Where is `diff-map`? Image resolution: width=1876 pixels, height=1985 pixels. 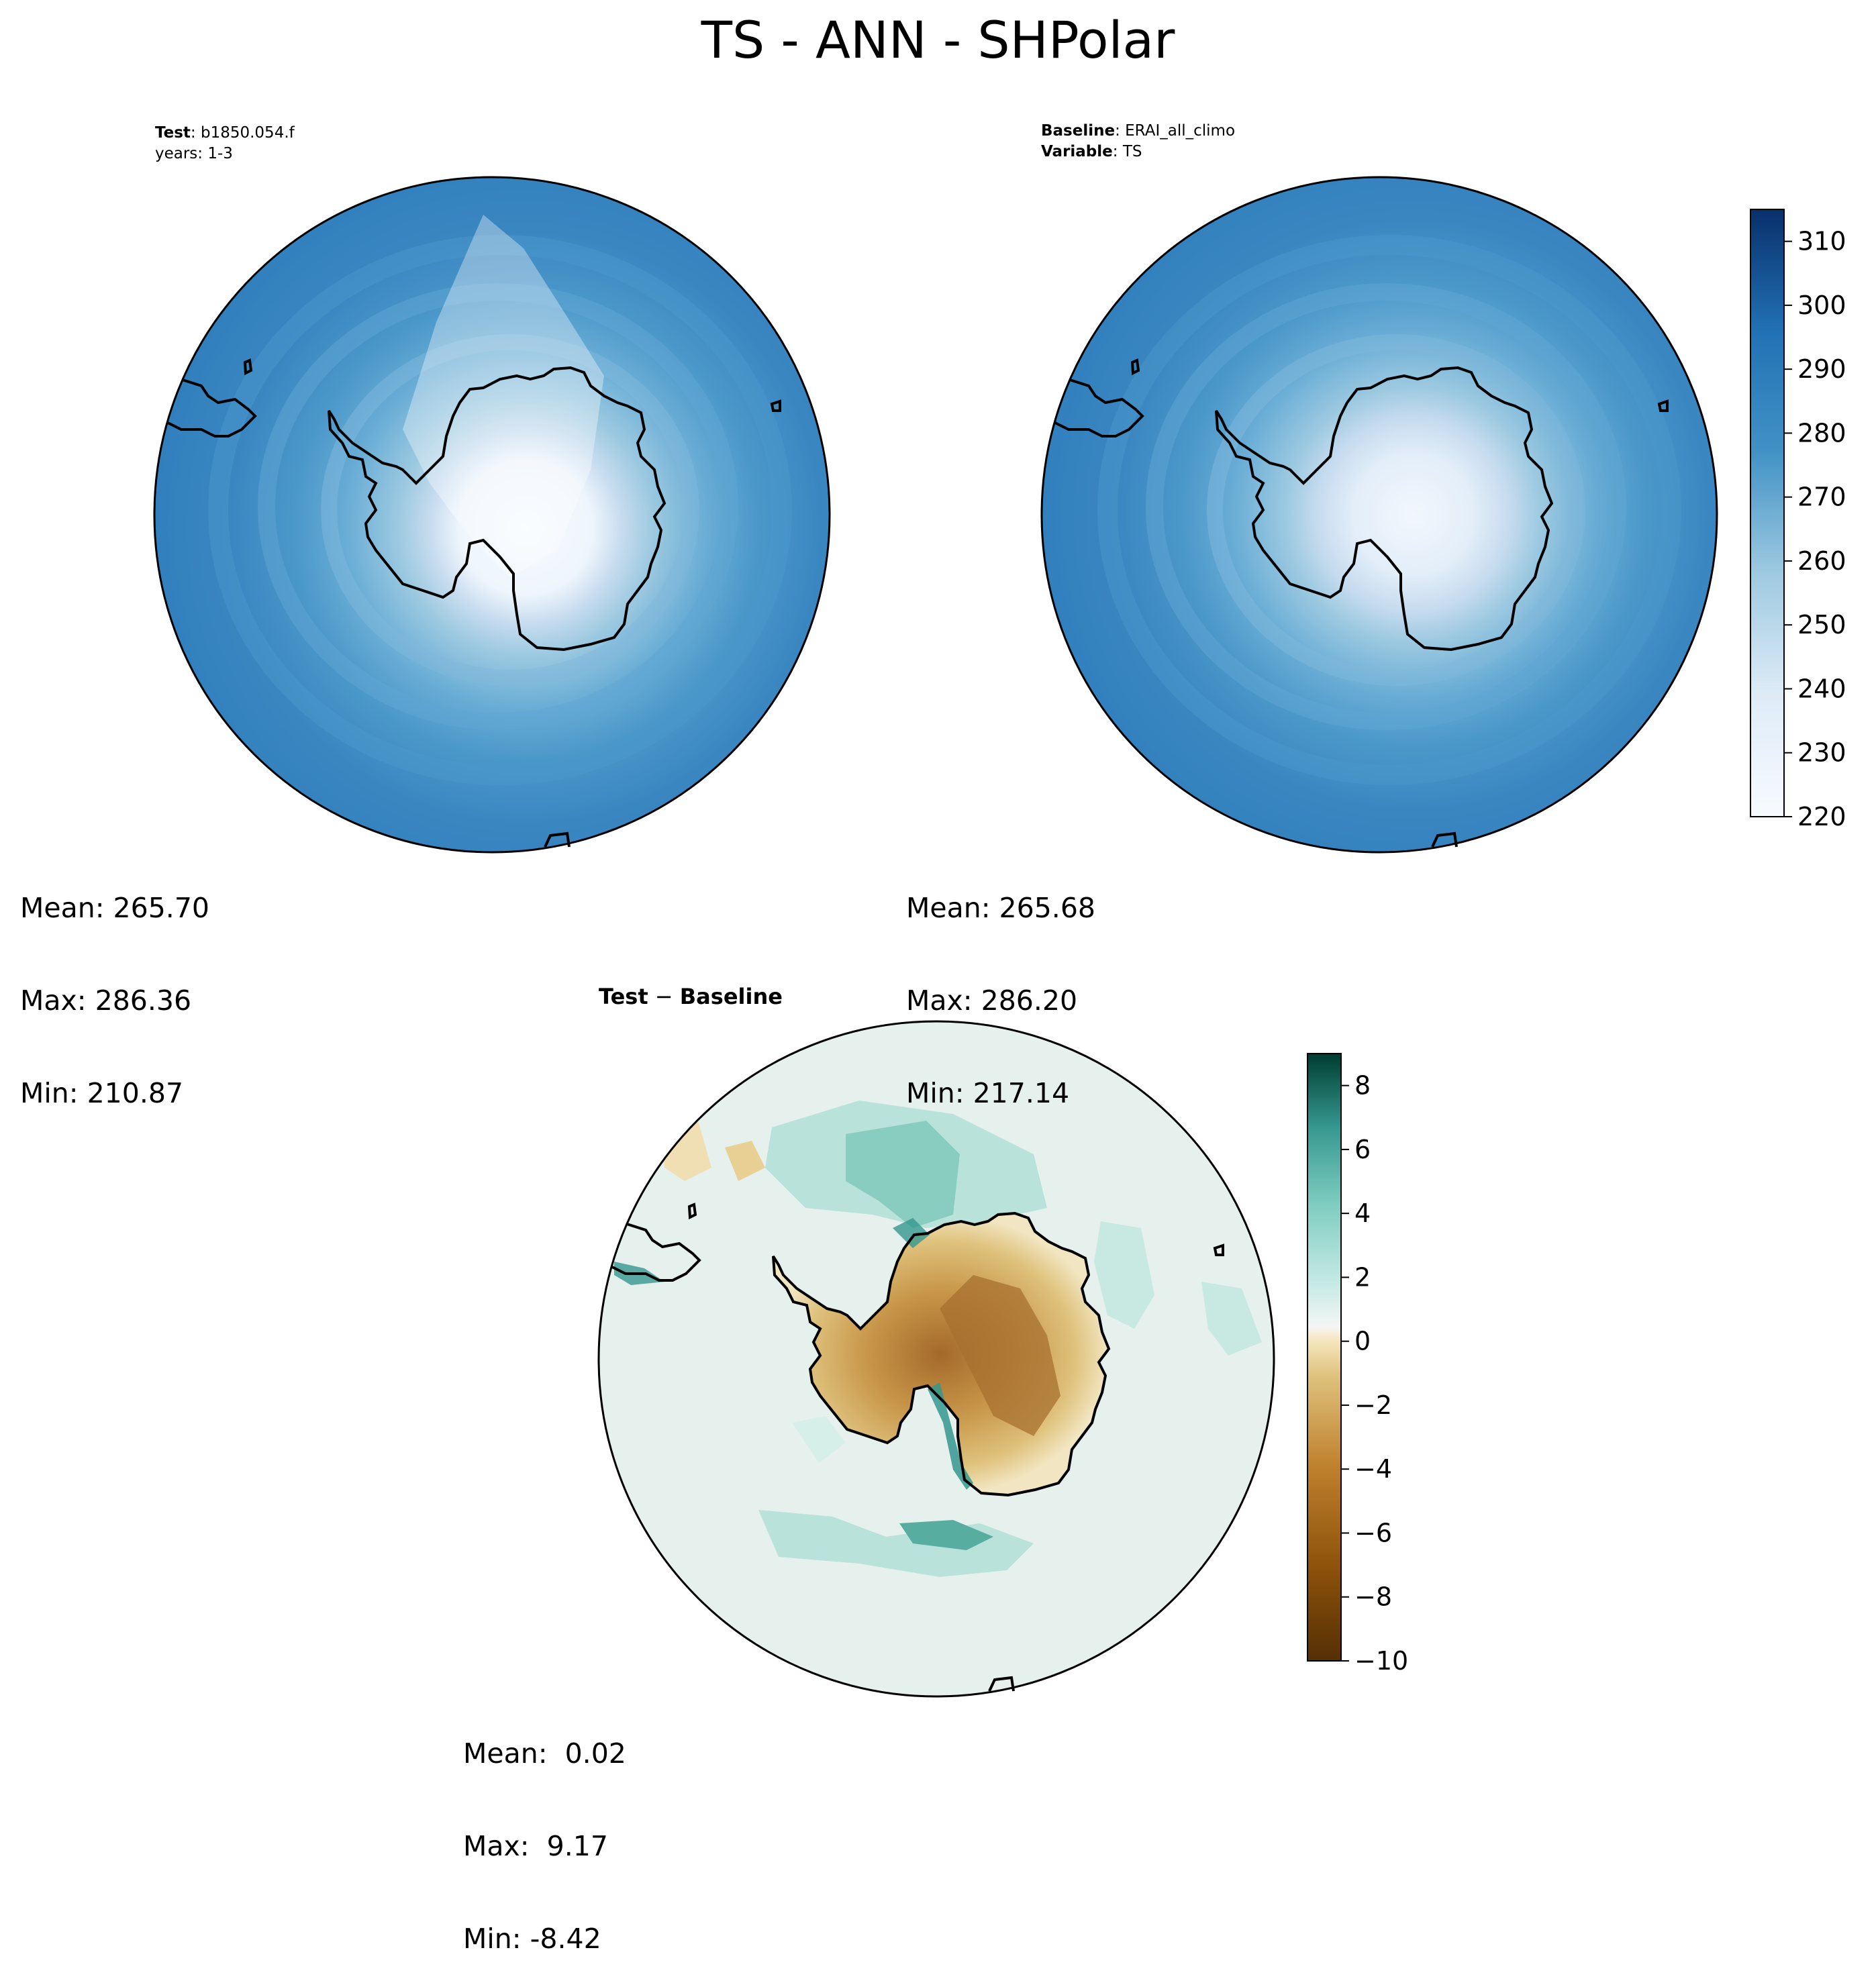
diff-map is located at coordinates (936, 1359).